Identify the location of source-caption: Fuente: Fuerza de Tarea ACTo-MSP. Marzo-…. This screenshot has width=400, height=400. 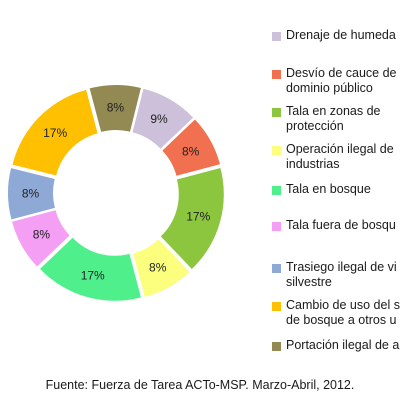
(200, 385).